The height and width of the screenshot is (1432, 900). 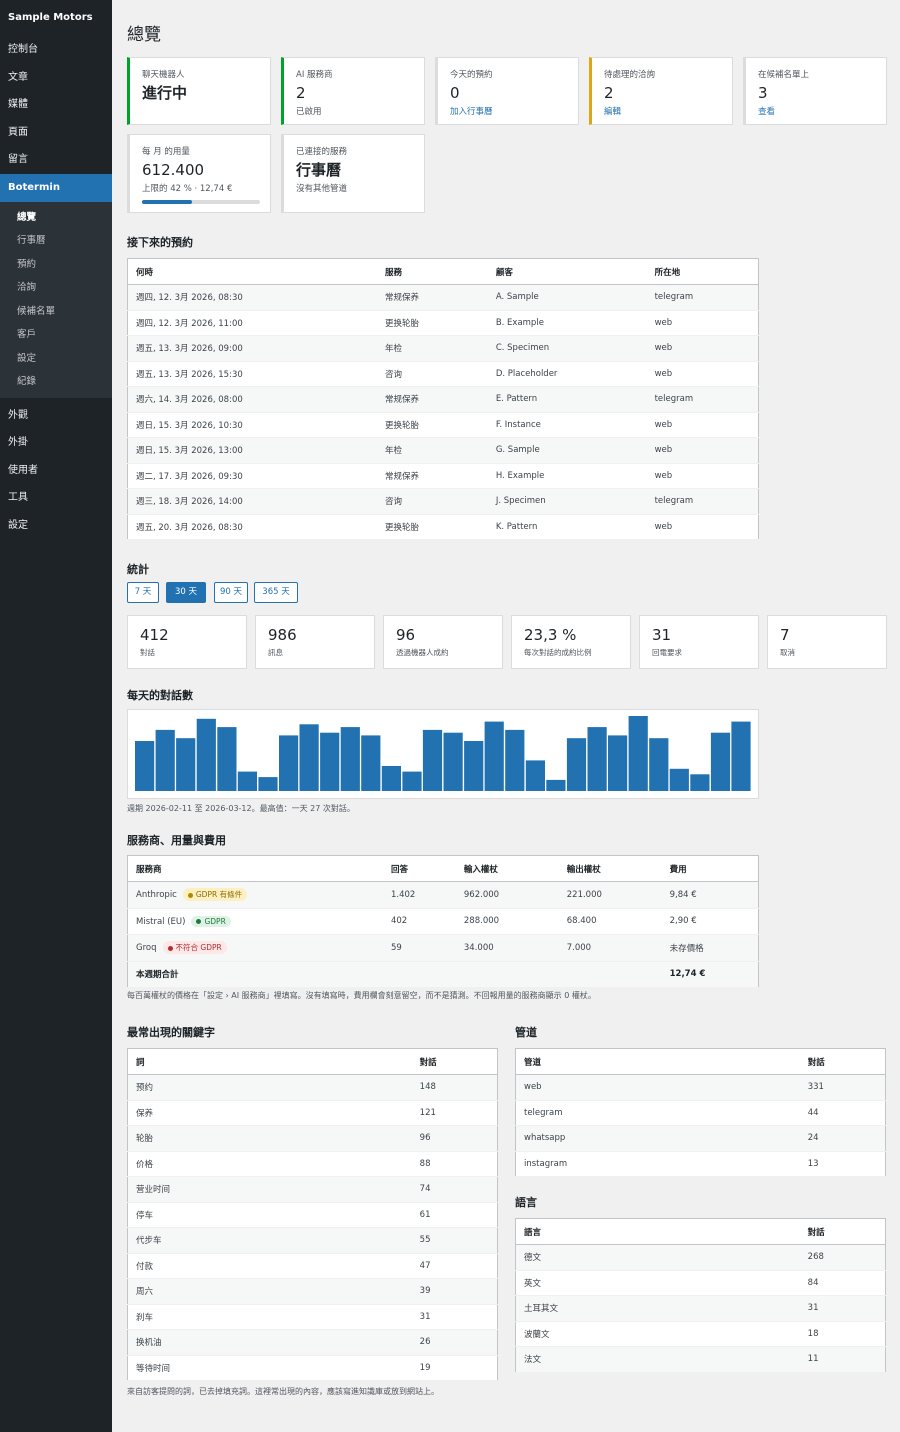 What do you see at coordinates (252, 399) in the screenshot?
I see `table-cell: 週六, 14. 3月 2026, 08:00` at bounding box center [252, 399].